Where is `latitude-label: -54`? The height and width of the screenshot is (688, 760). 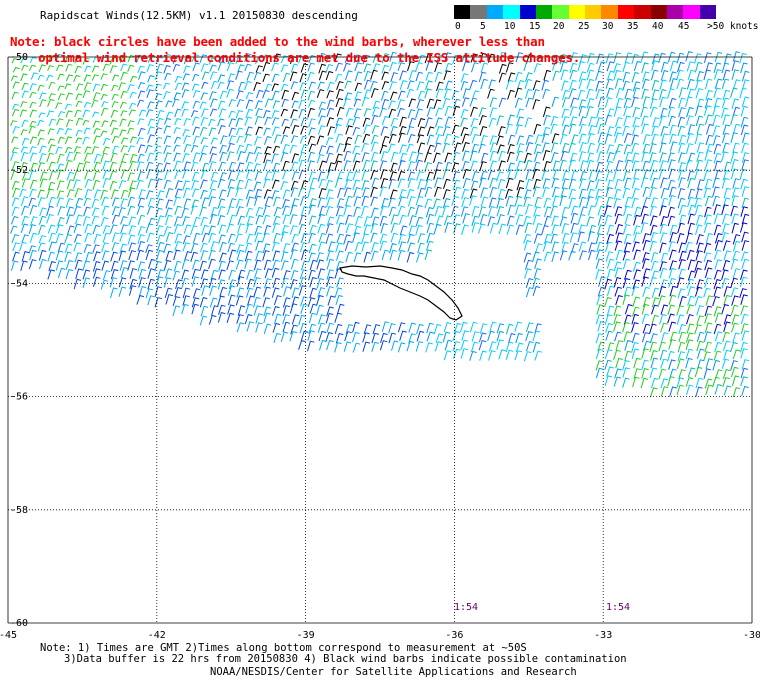 latitude-label: -54 is located at coordinates (19, 283).